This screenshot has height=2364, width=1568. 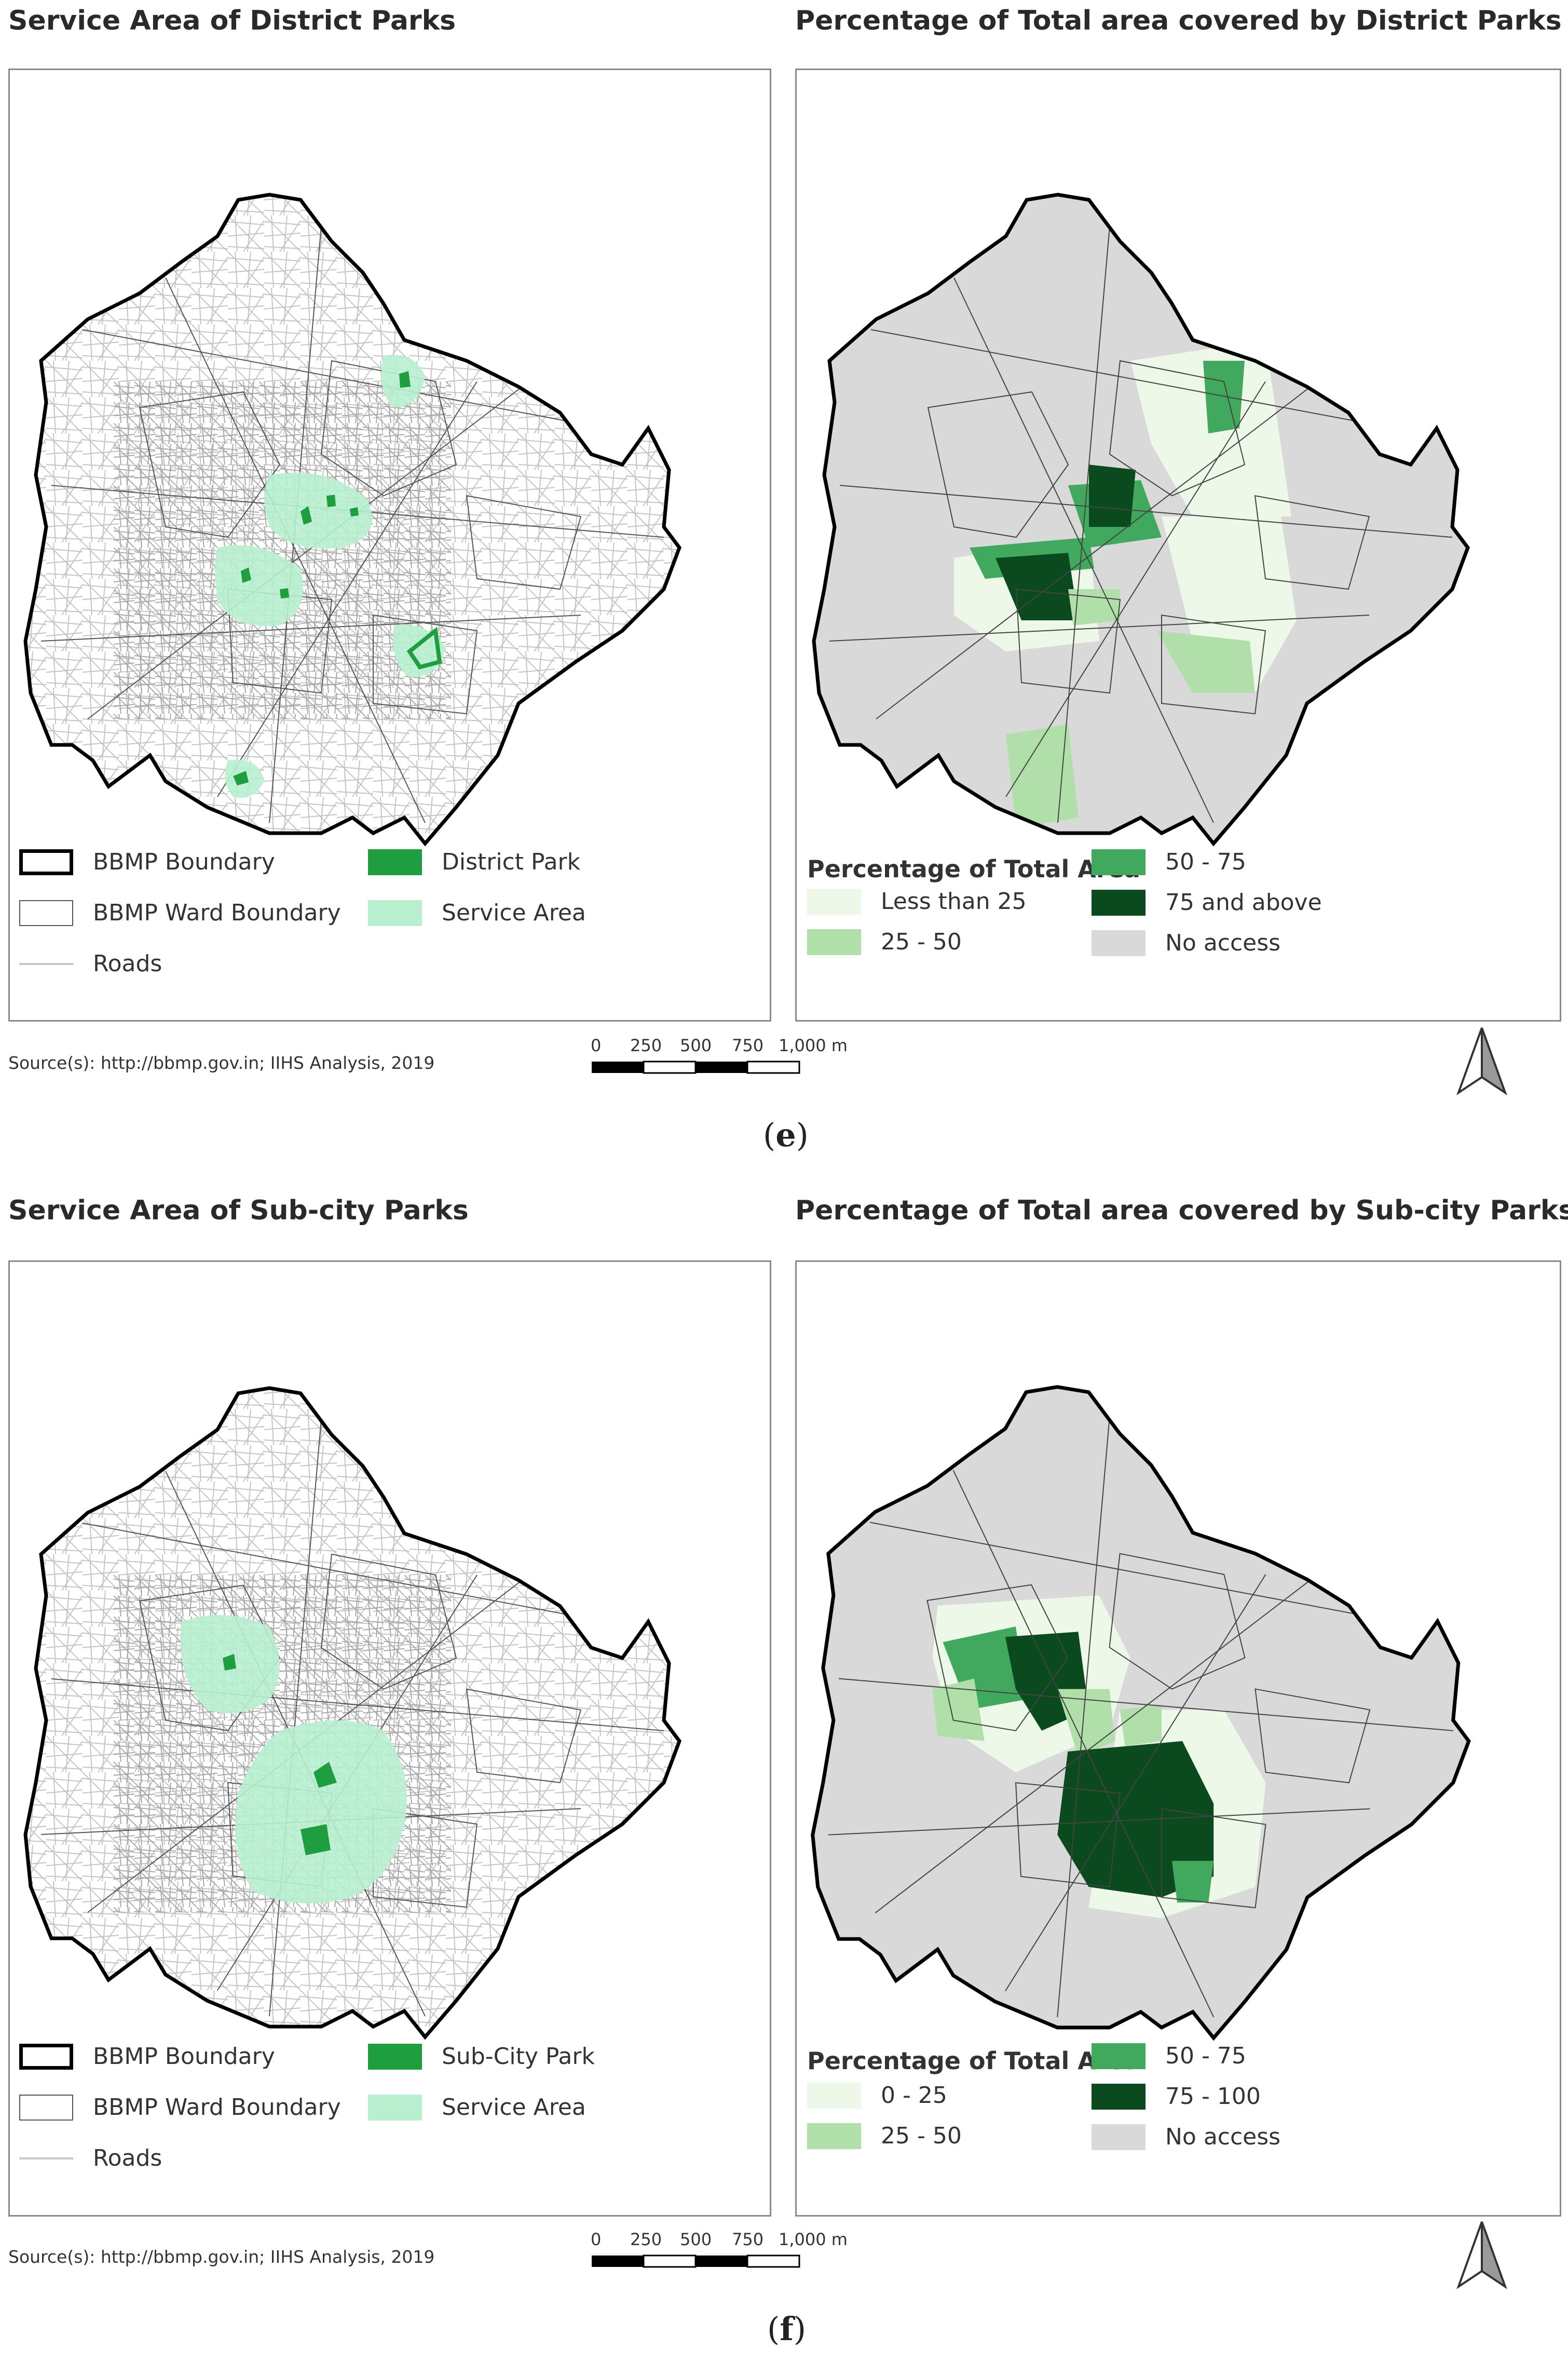 I want to click on legend-label-c4: 75 - 100, so click(x=1213, y=2096).